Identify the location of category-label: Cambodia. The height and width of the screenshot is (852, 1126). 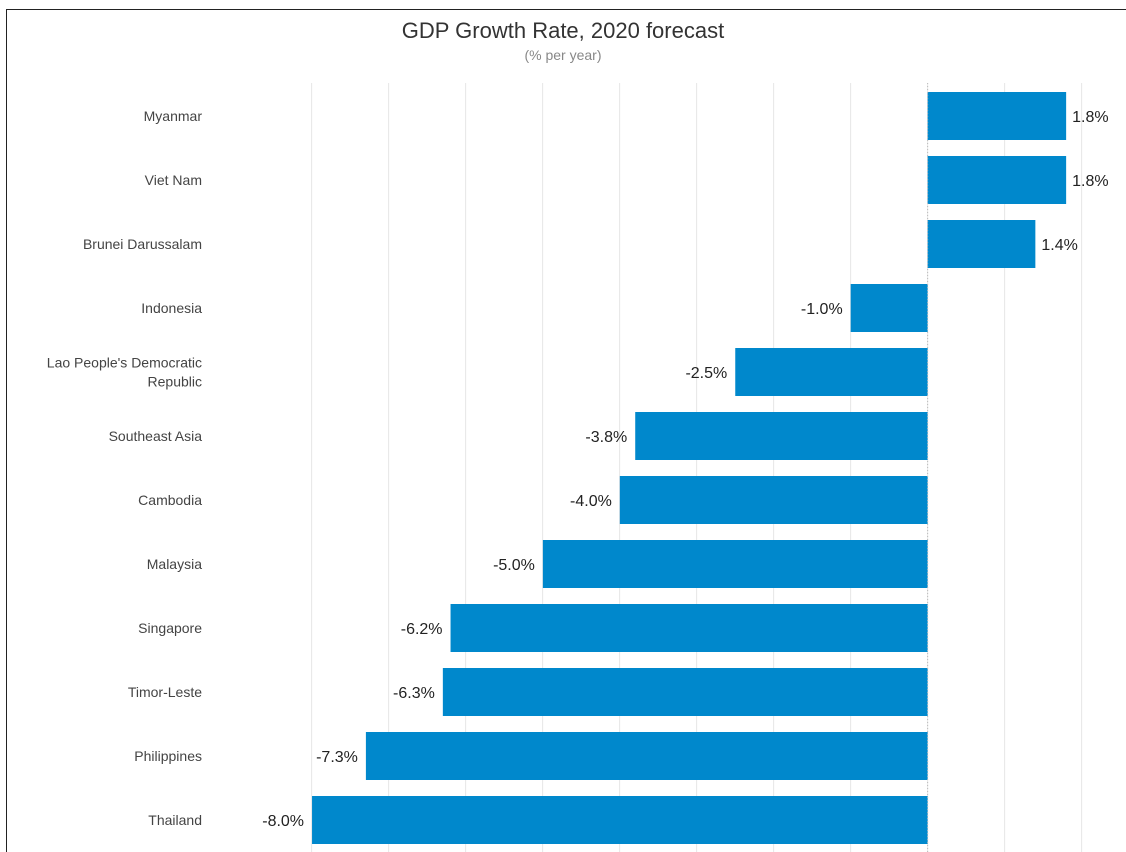
(170, 500).